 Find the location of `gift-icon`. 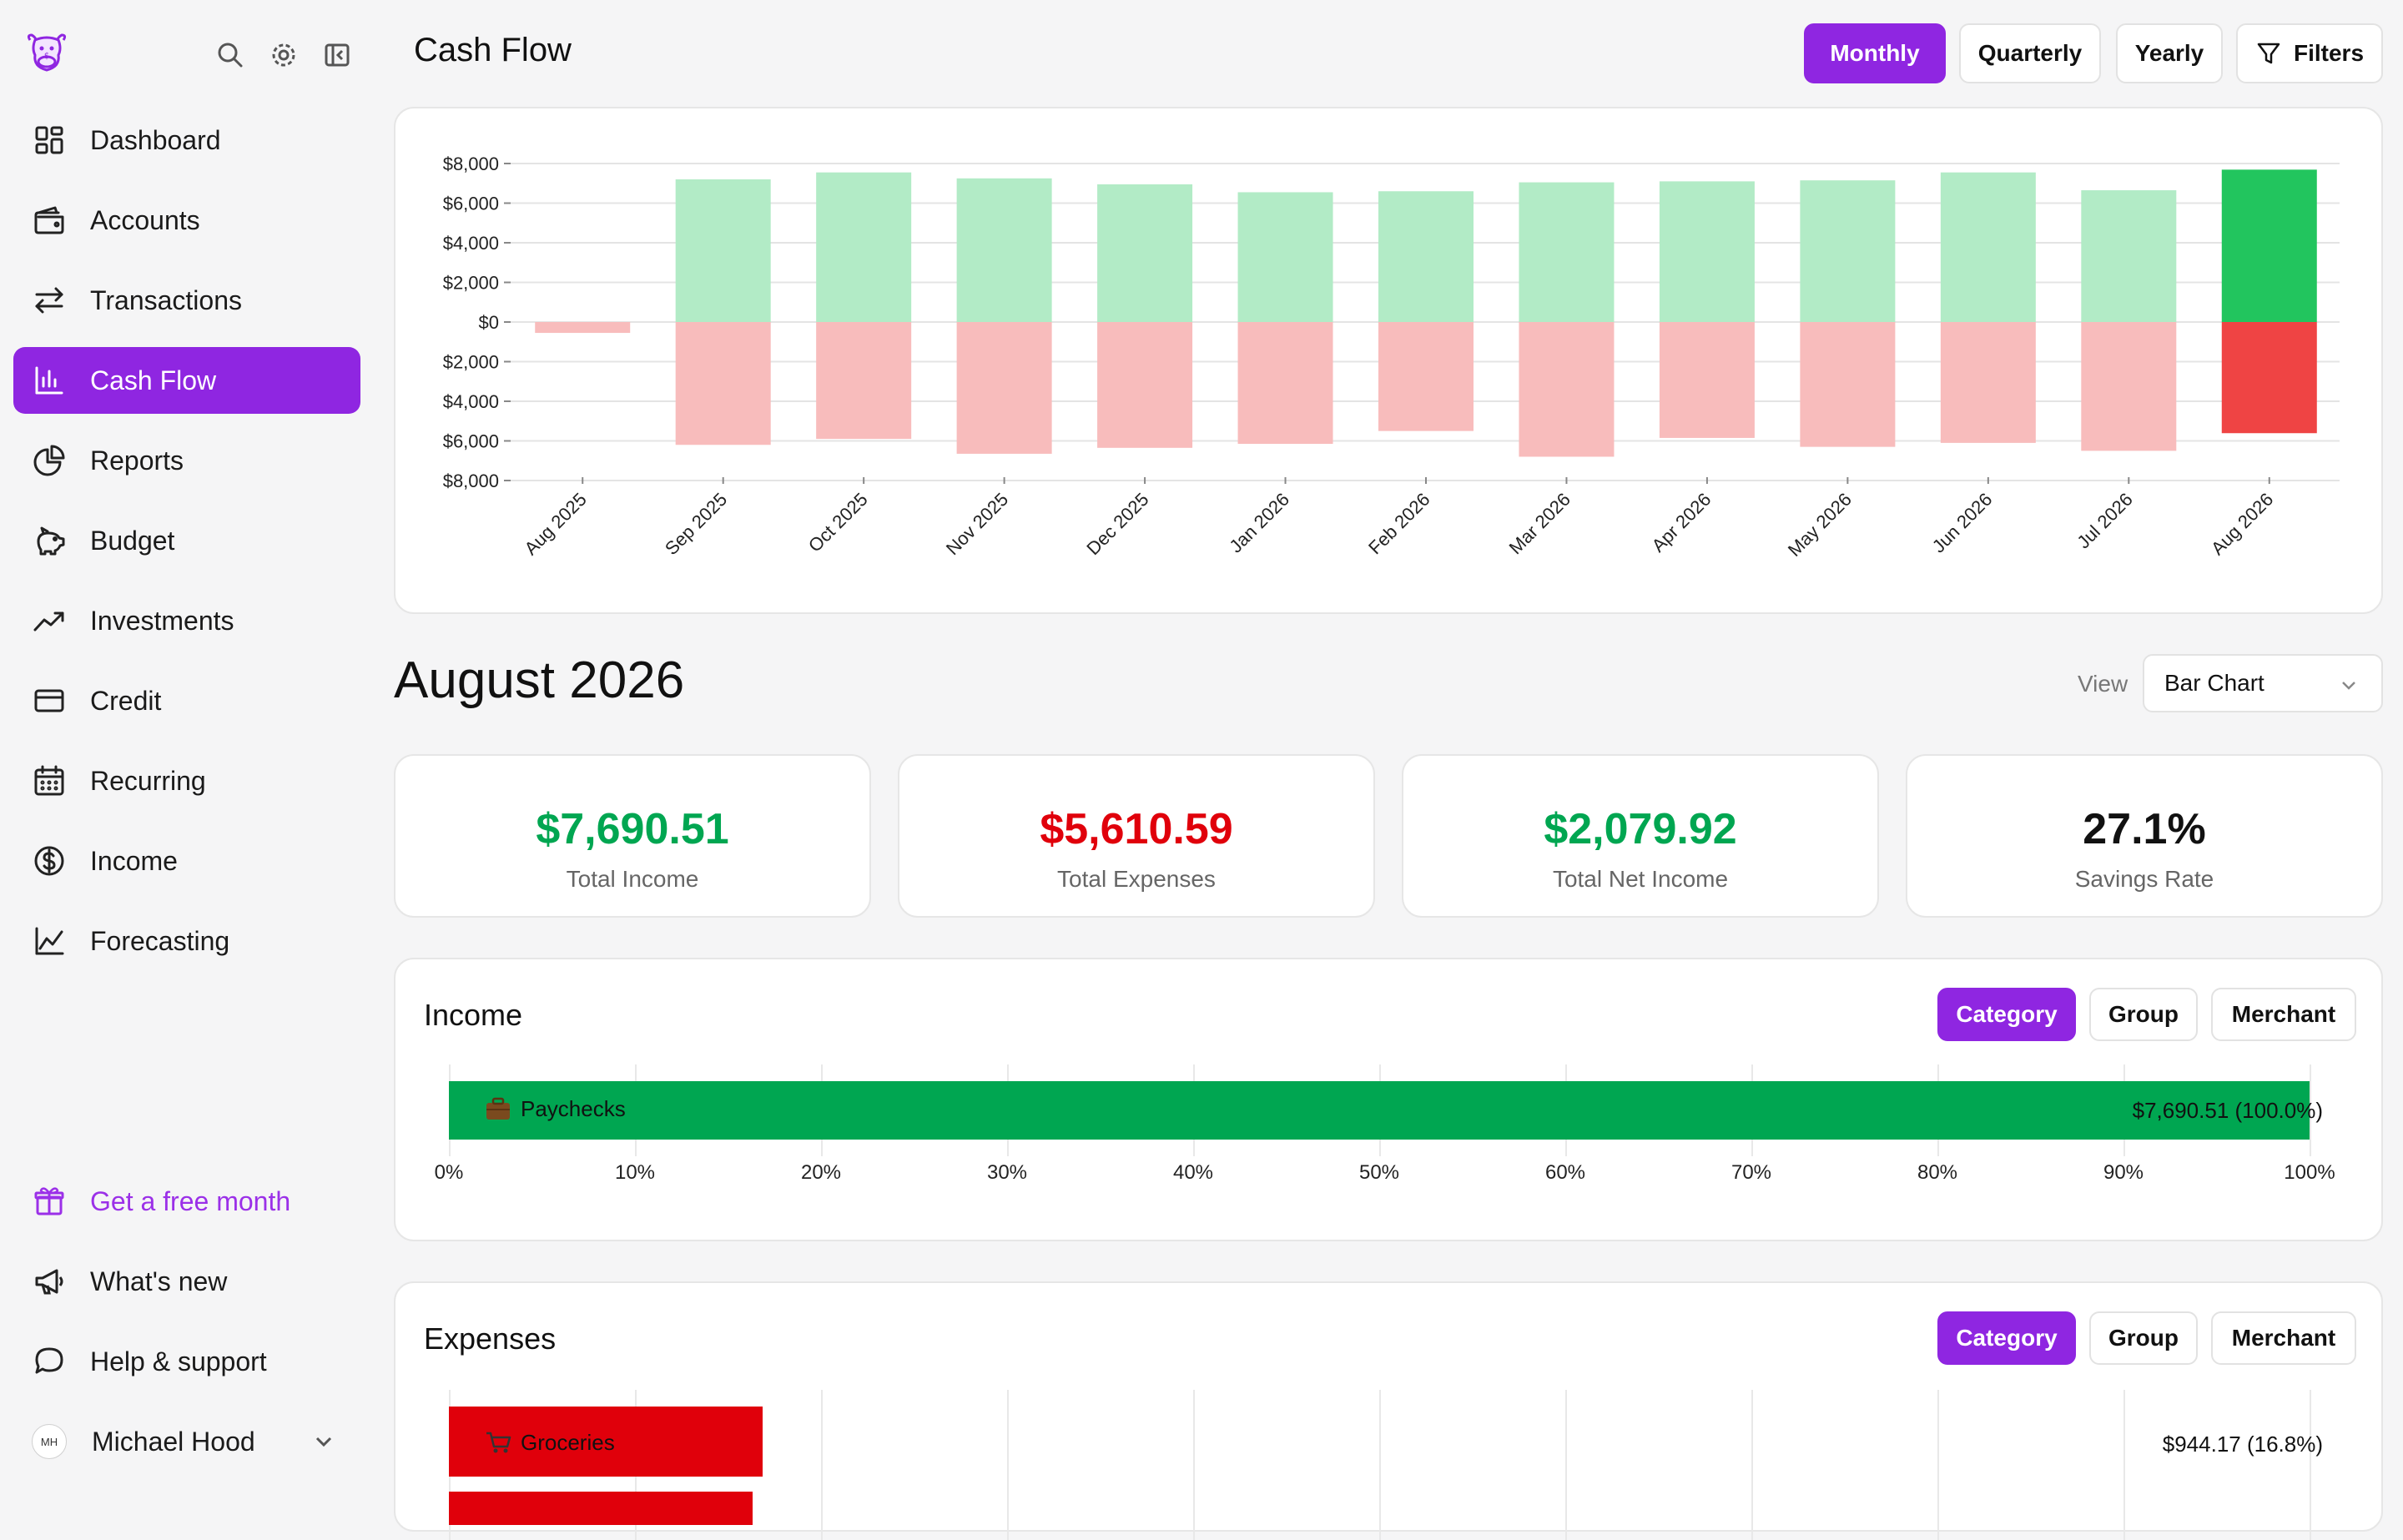

gift-icon is located at coordinates (49, 1201).